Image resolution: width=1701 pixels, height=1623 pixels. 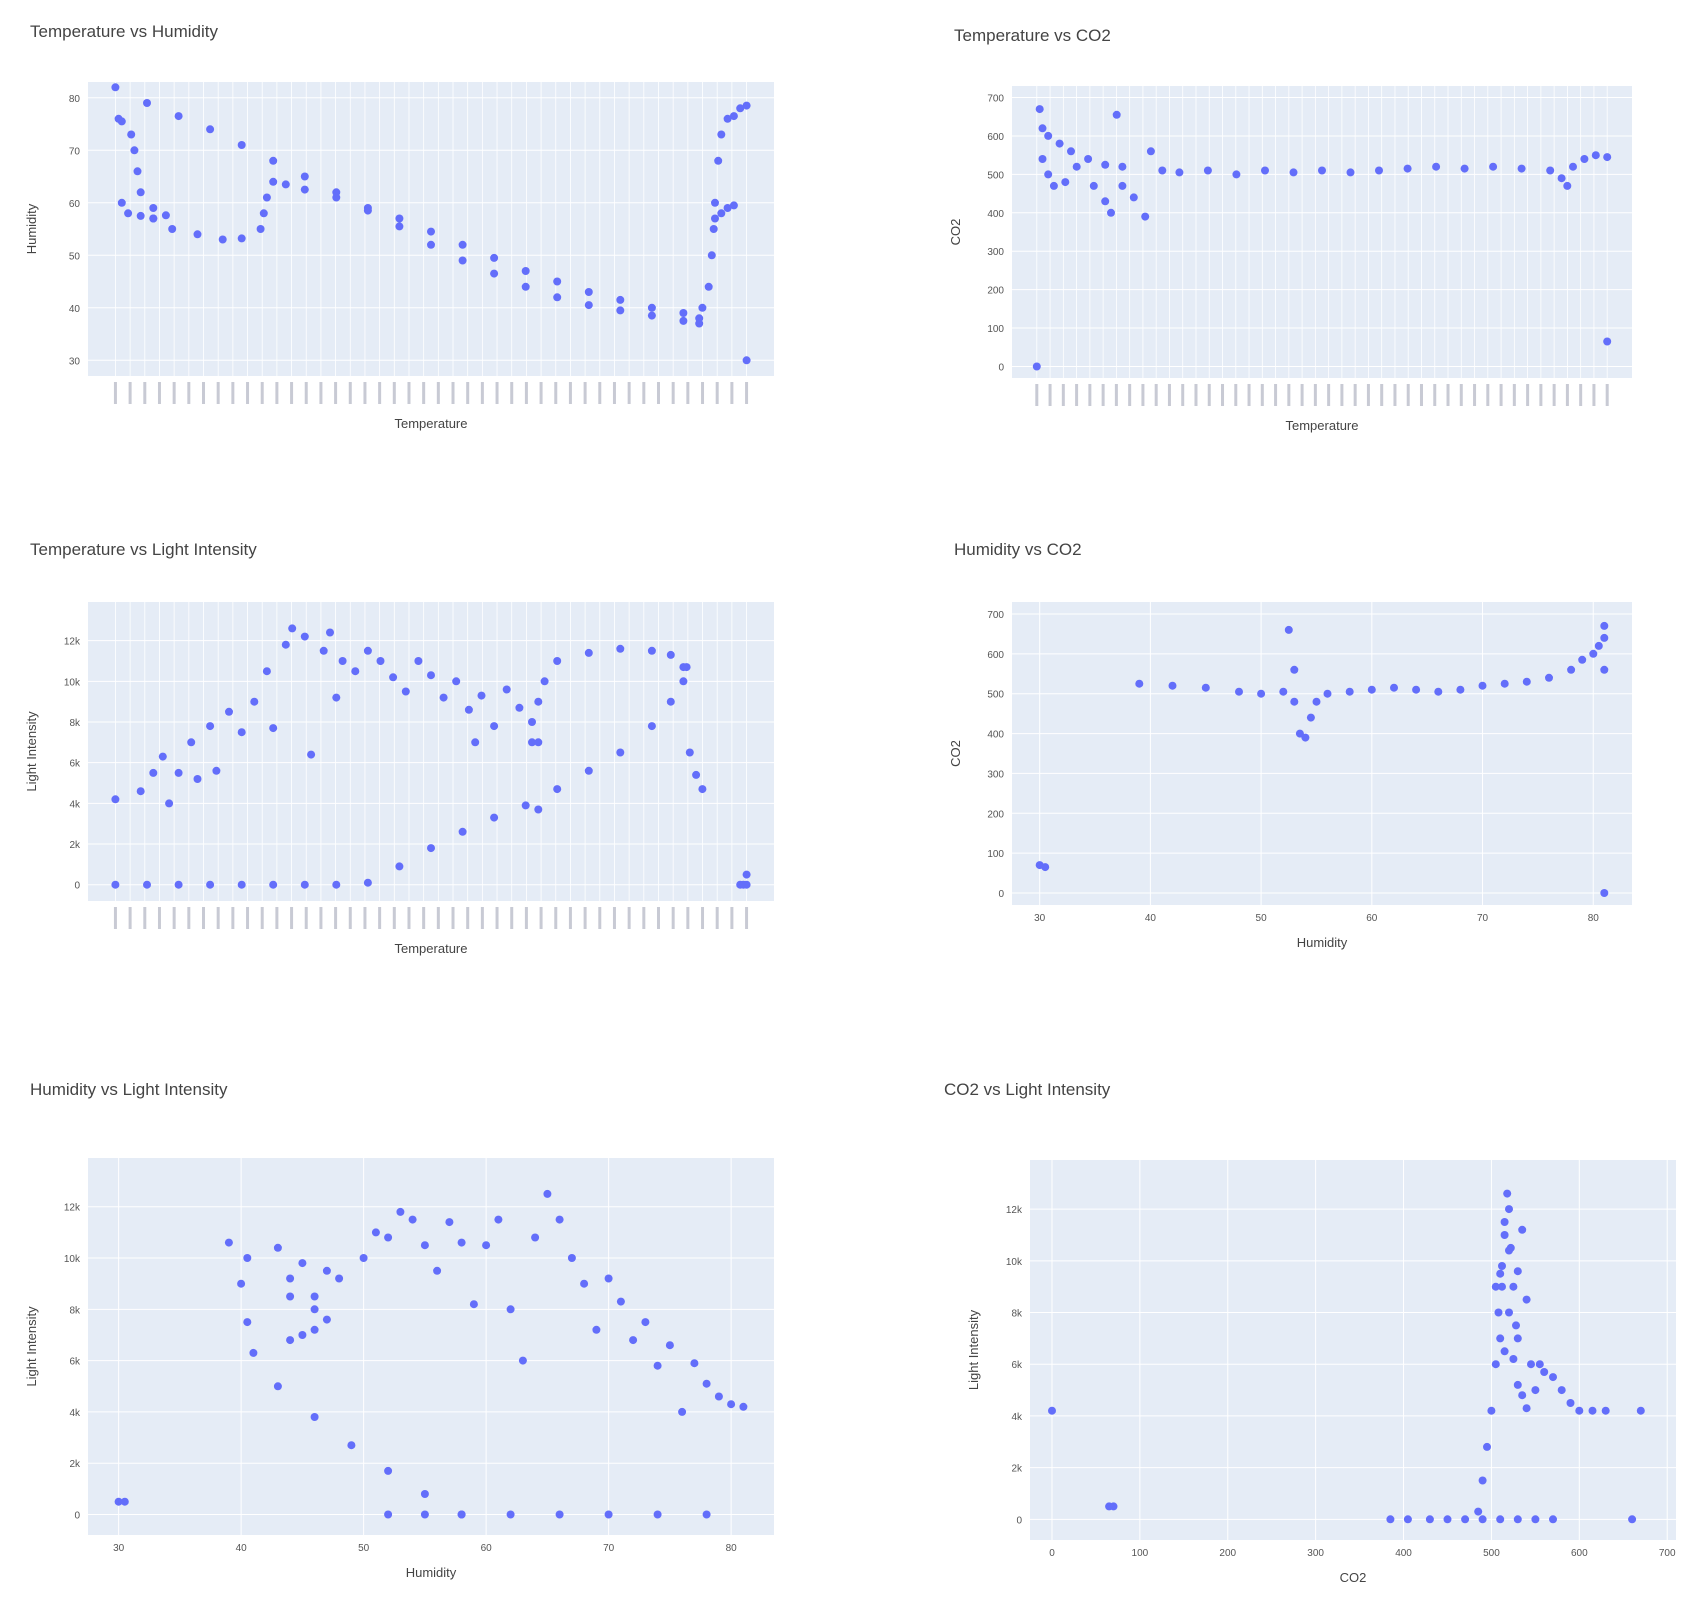 What do you see at coordinates (75, 99) in the screenshot?
I see `y-tick-label: 80` at bounding box center [75, 99].